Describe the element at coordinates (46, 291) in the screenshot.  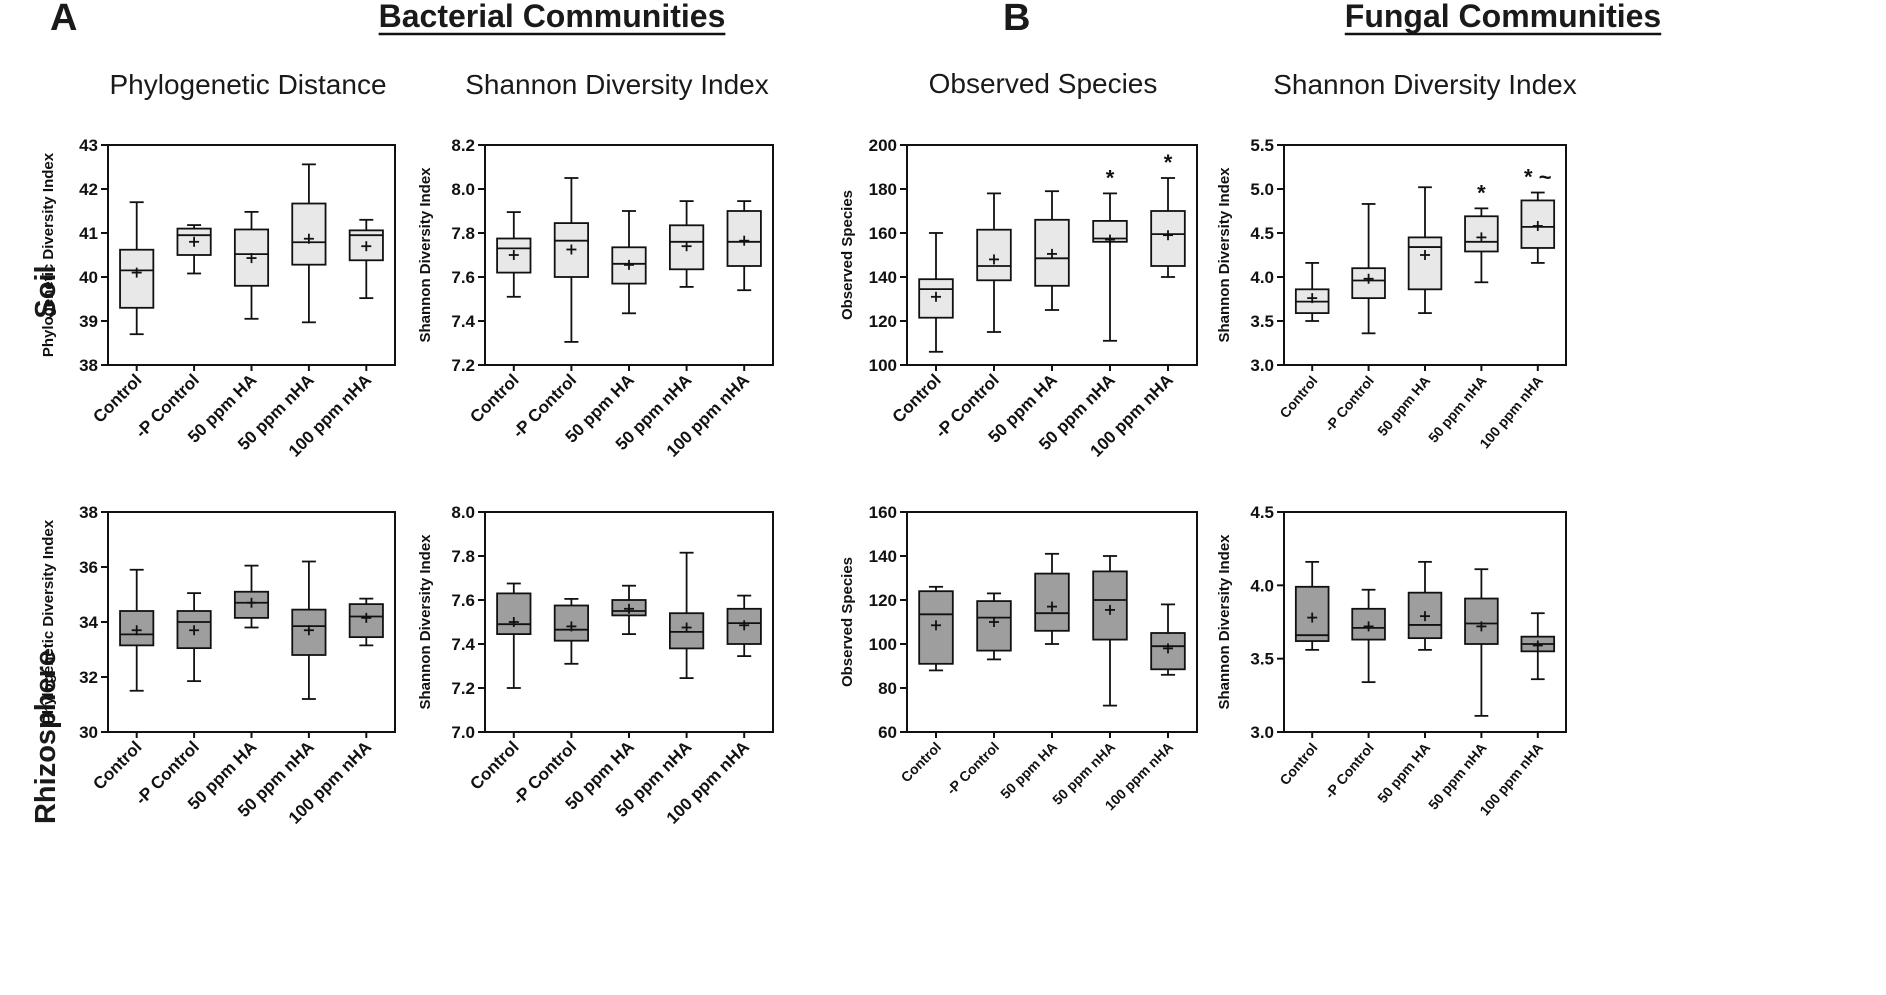
I see `row-label-soil: Soil` at that location.